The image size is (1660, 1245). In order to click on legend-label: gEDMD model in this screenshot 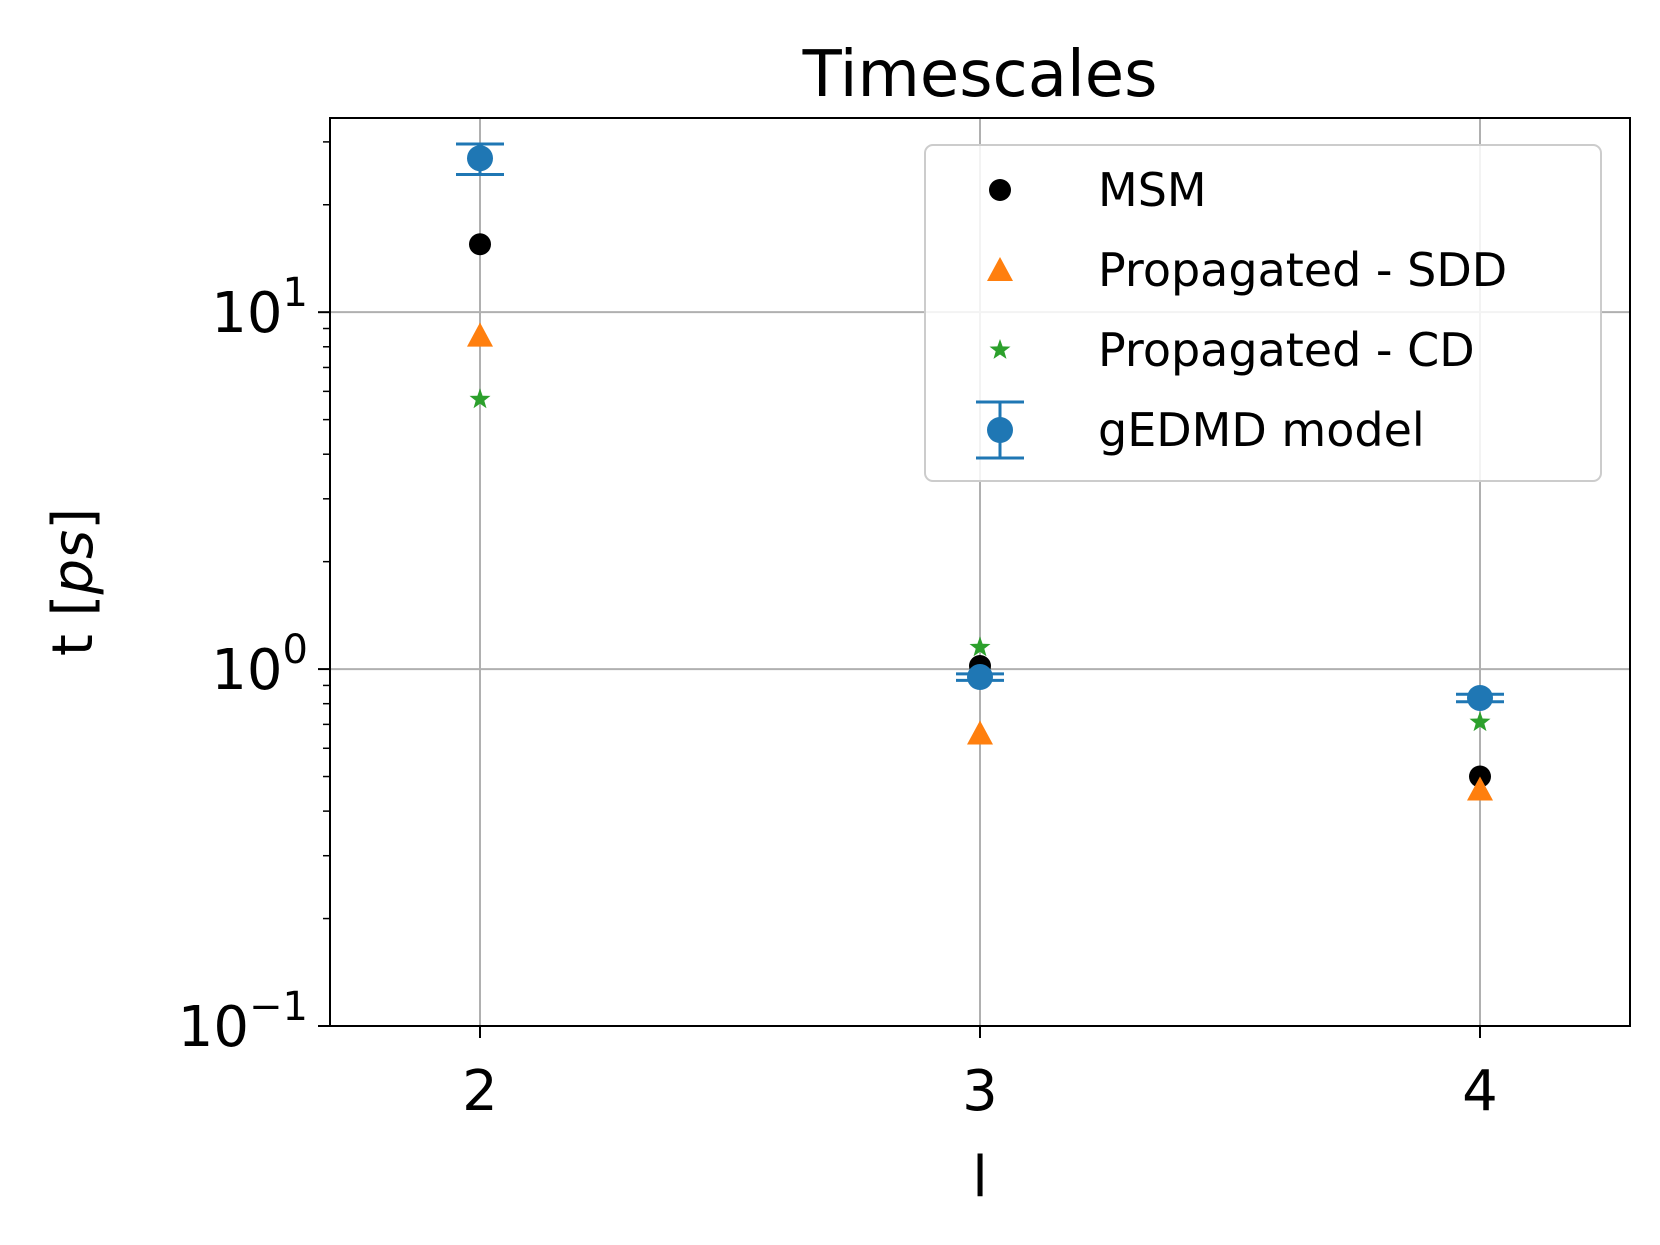, I will do `click(1261, 430)`.